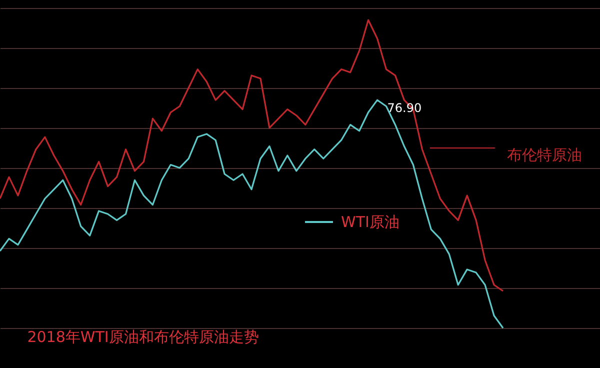 The height and width of the screenshot is (368, 600). What do you see at coordinates (143, 337) in the screenshot?
I see `text: 2018年WTI原油和布伦特原油走势` at bounding box center [143, 337].